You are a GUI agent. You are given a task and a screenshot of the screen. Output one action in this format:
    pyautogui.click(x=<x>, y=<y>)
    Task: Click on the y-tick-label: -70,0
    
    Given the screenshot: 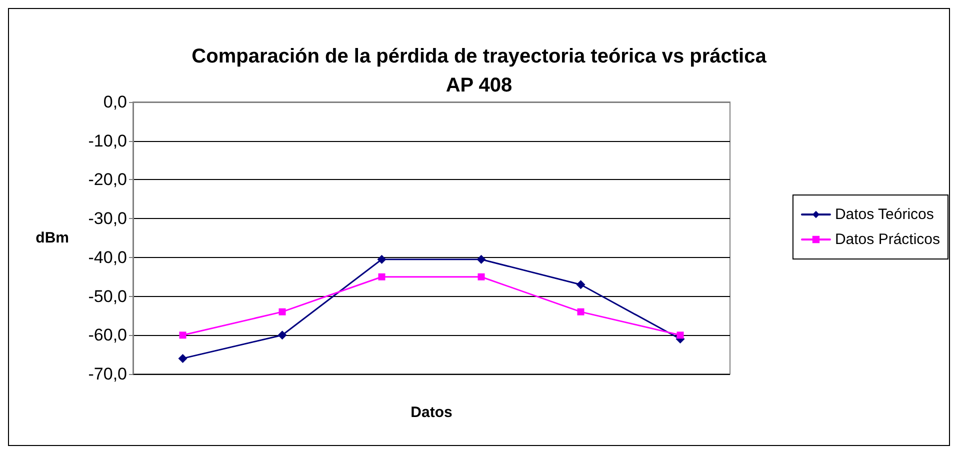 What is the action you would take?
    pyautogui.click(x=107, y=374)
    